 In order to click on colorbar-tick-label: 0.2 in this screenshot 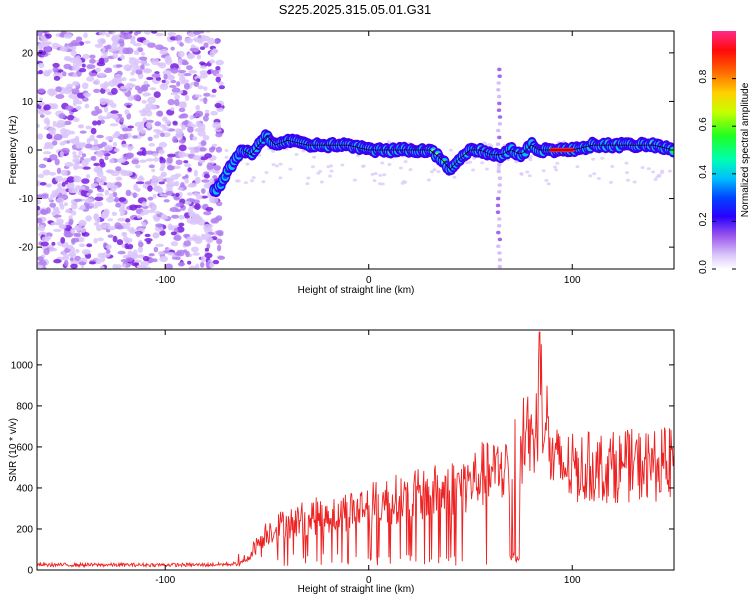, I will do `click(703, 219)`.